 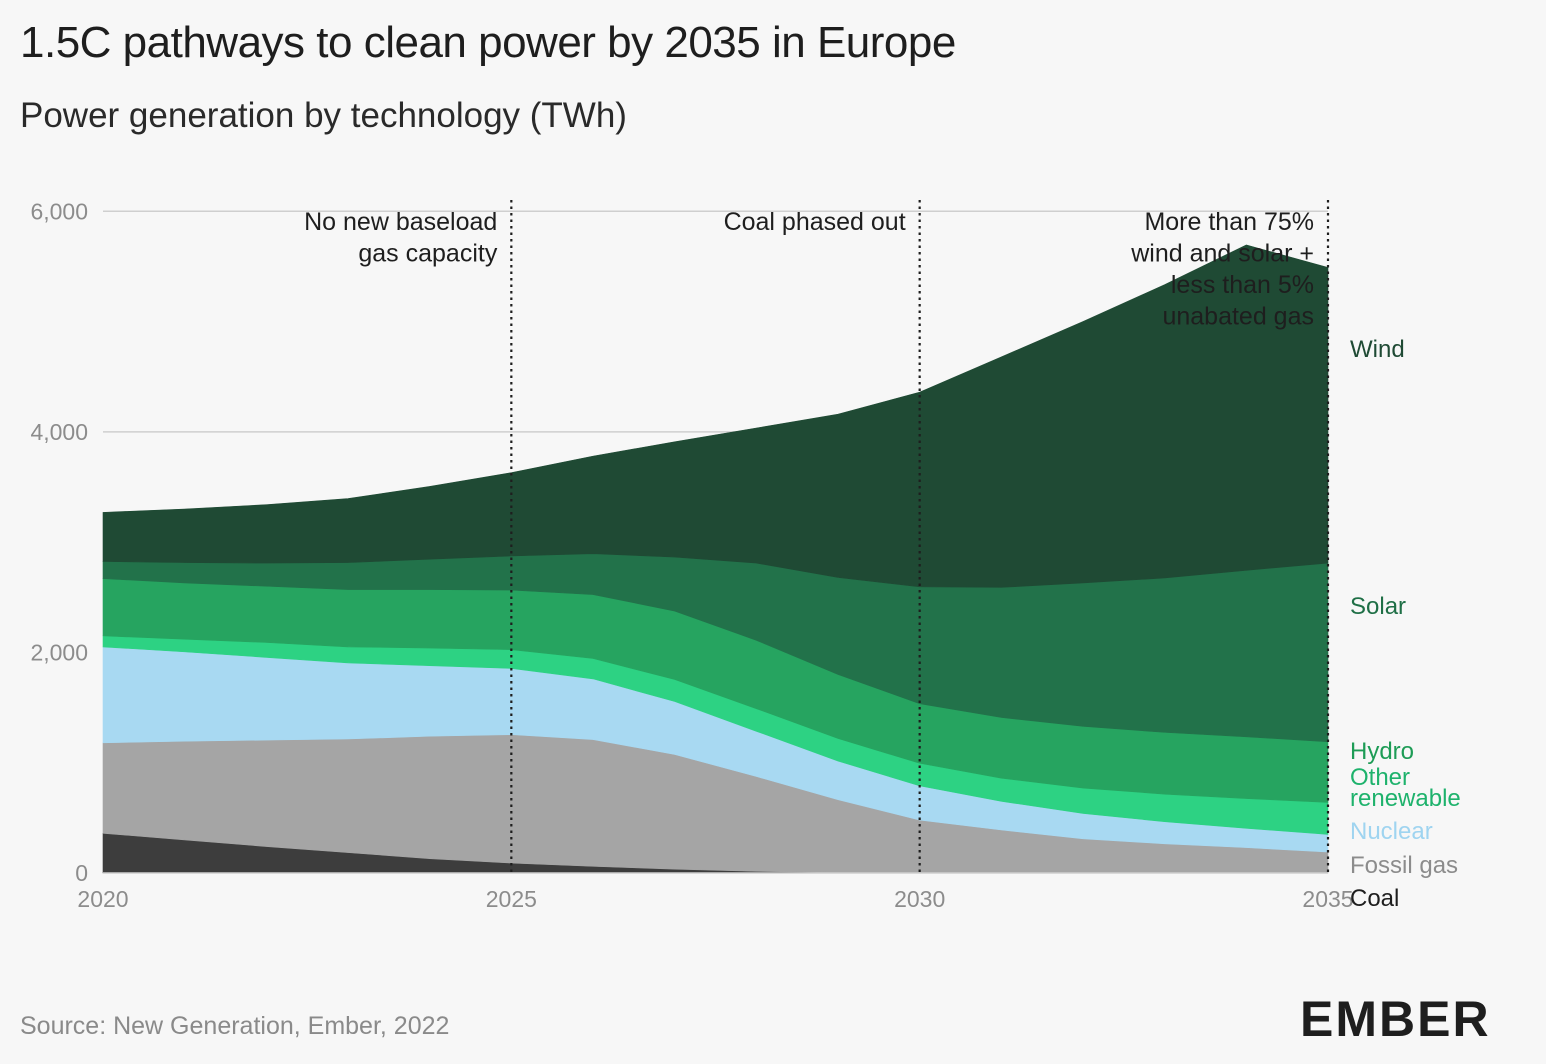 I want to click on y-tick-label: 2,000, so click(x=59, y=652).